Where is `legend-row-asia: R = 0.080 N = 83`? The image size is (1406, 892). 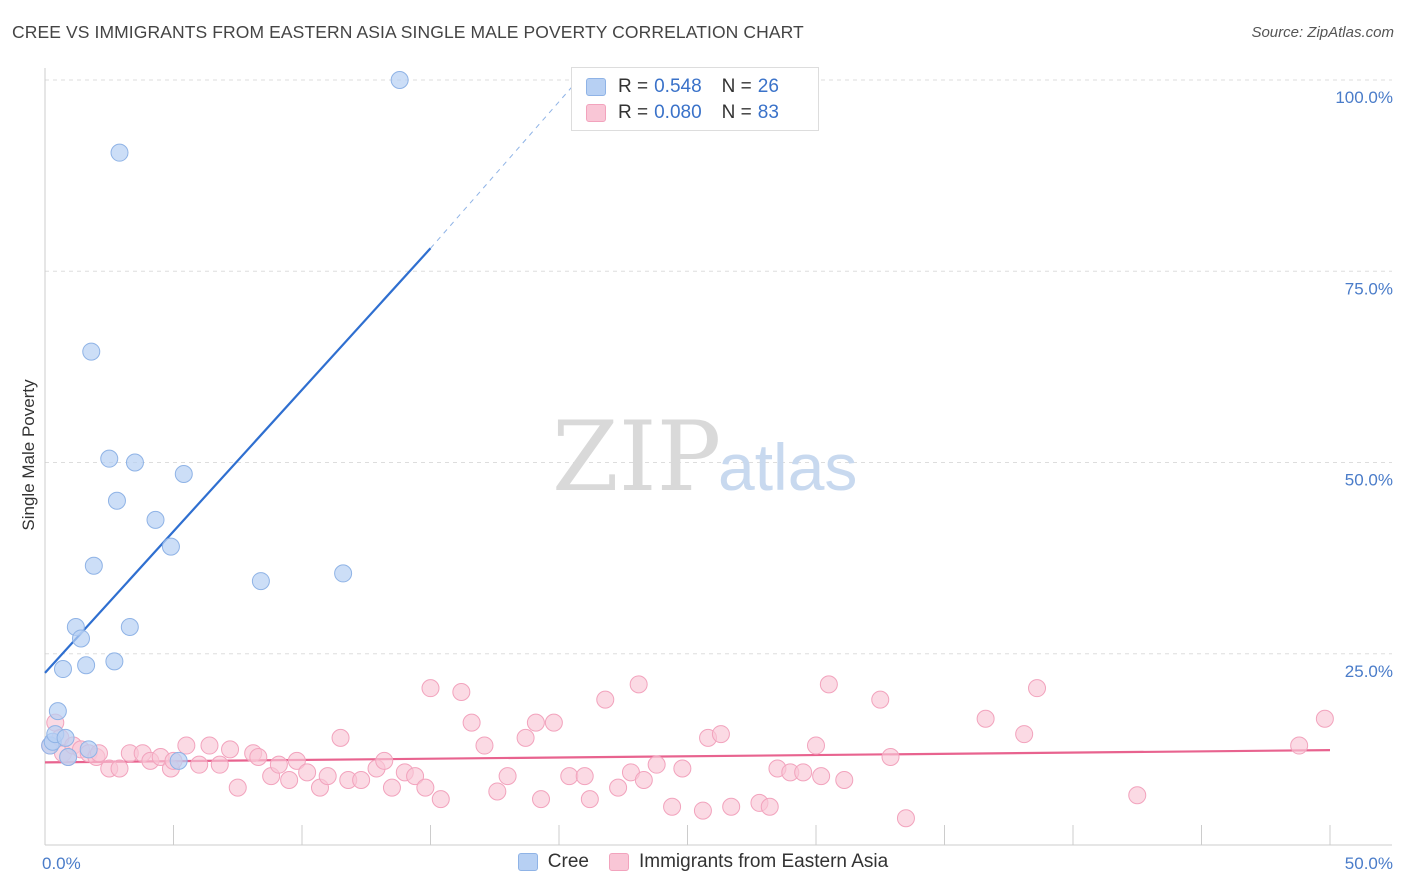 legend-row-asia: R = 0.080 N = 83 is located at coordinates (682, 113).